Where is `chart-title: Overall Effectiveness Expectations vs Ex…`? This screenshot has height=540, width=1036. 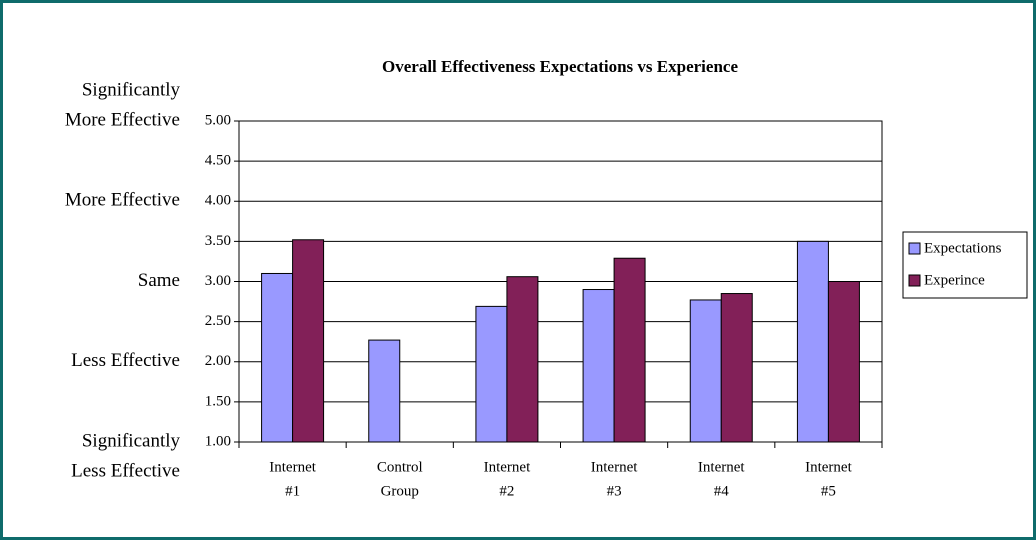
chart-title: Overall Effectiveness Expectations vs Ex… is located at coordinates (560, 66).